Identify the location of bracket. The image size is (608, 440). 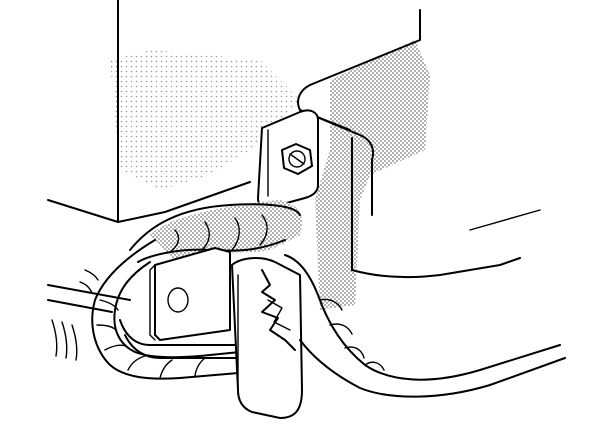
(288, 159).